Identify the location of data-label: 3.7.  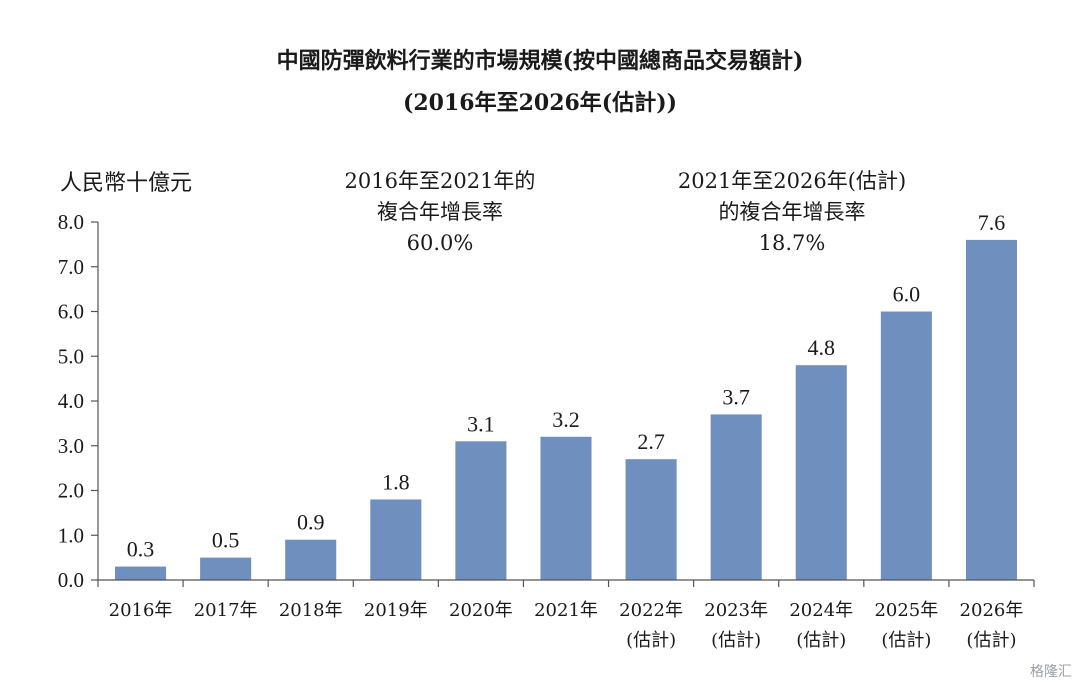
(736, 396).